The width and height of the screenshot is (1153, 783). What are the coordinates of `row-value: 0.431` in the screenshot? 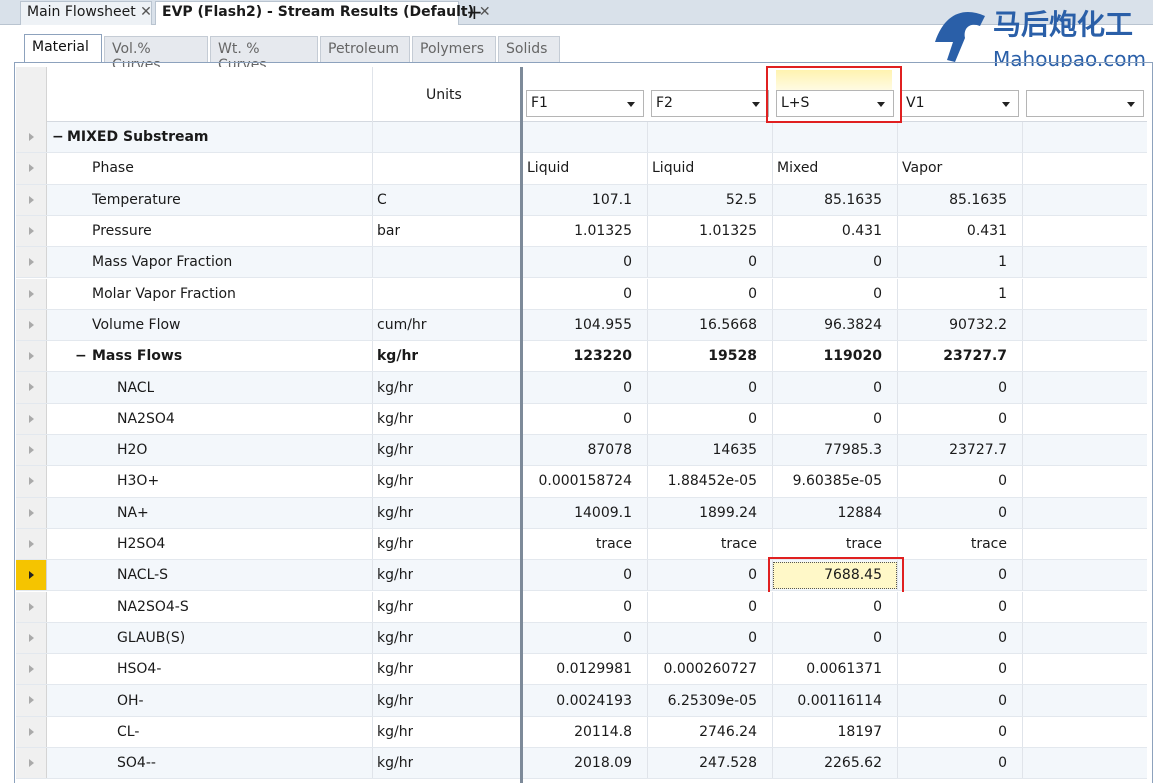 It's located at (986, 231).